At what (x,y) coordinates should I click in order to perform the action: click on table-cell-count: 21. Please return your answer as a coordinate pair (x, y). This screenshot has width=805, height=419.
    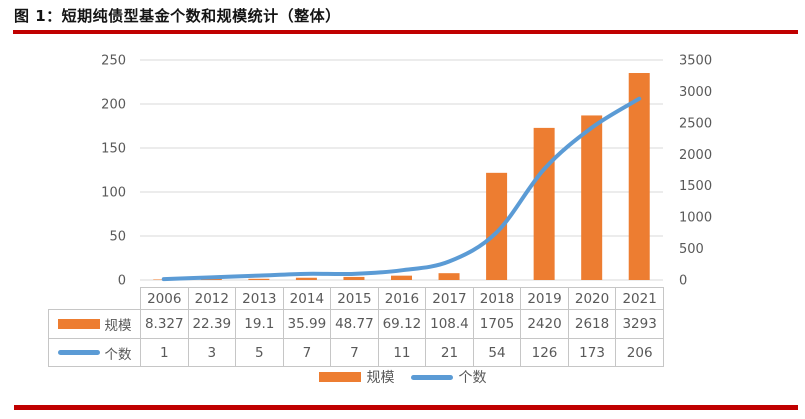
    Looking at the image, I should click on (449, 352).